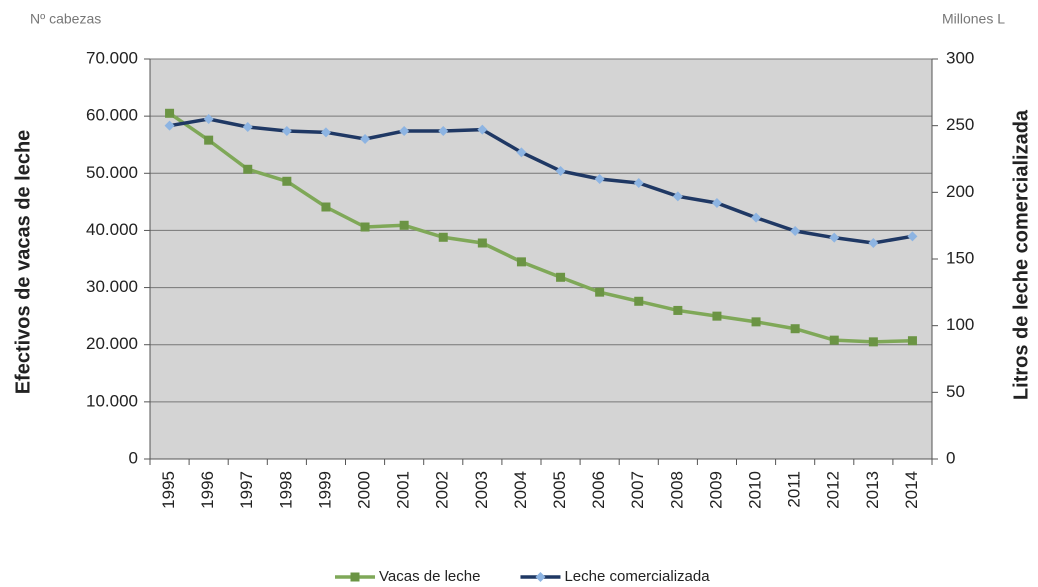 The image size is (1038, 587). I want to click on y2-tick-label: 50, so click(955, 391).